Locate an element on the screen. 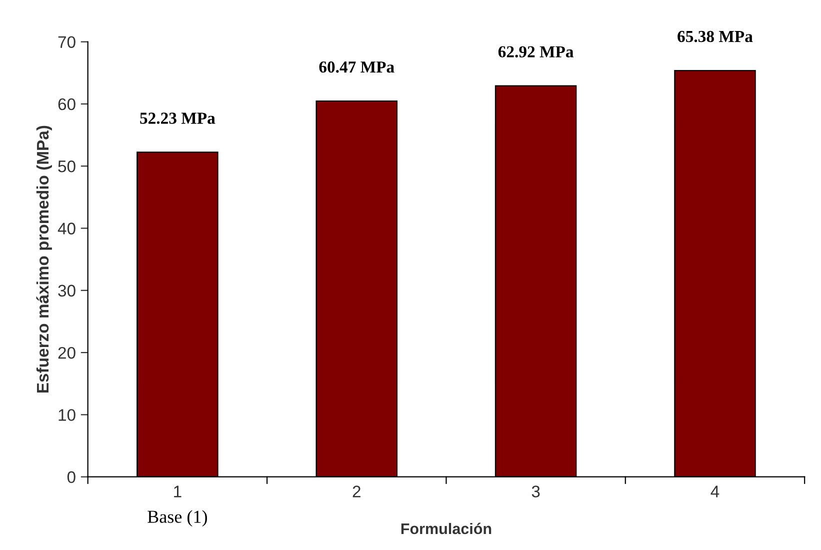 This screenshot has height=550, width=821. x-tick-label: 2 is located at coordinates (356, 492).